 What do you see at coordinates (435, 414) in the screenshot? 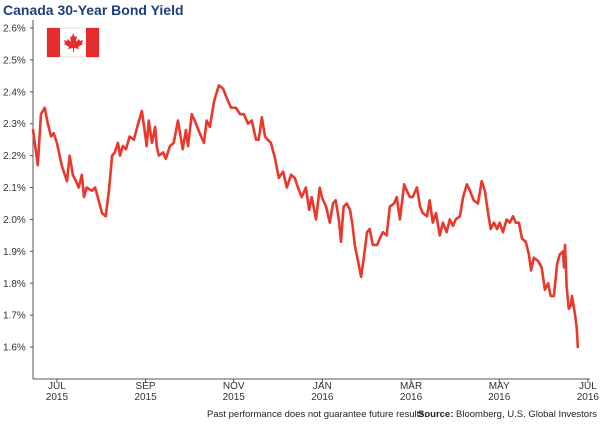
I see `source-label: Source:` at bounding box center [435, 414].